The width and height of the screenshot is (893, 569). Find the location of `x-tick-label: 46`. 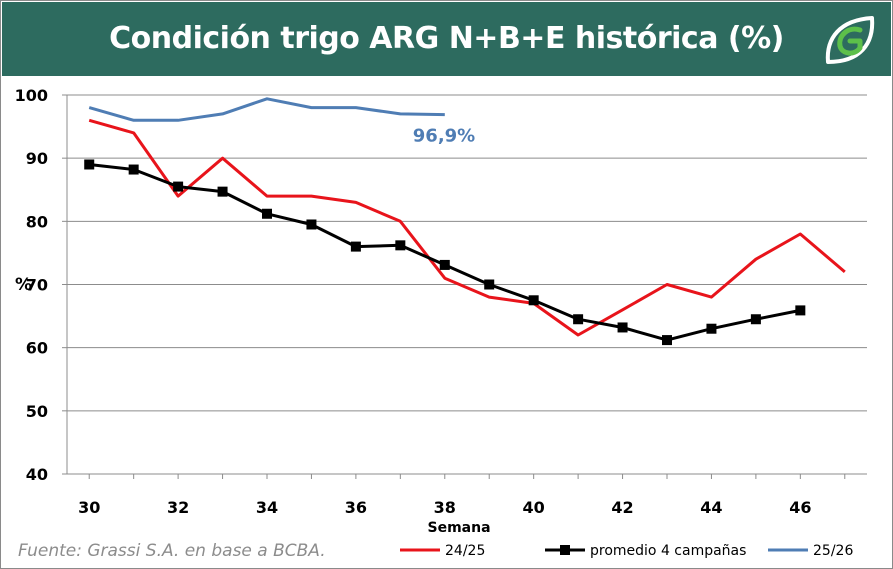

x-tick-label: 46 is located at coordinates (800, 507).